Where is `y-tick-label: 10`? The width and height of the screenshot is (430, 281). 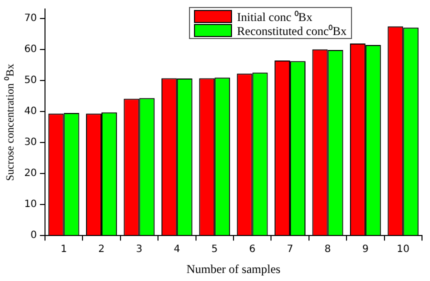 y-tick-label: 10 is located at coordinates (30, 204).